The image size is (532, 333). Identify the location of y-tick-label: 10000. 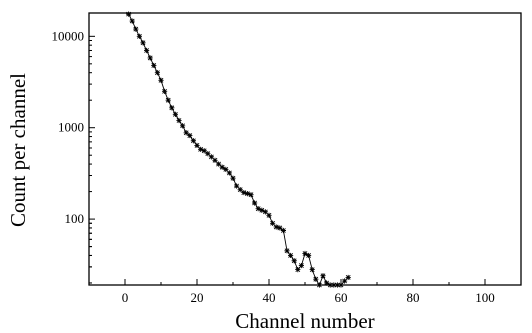
(68, 35).